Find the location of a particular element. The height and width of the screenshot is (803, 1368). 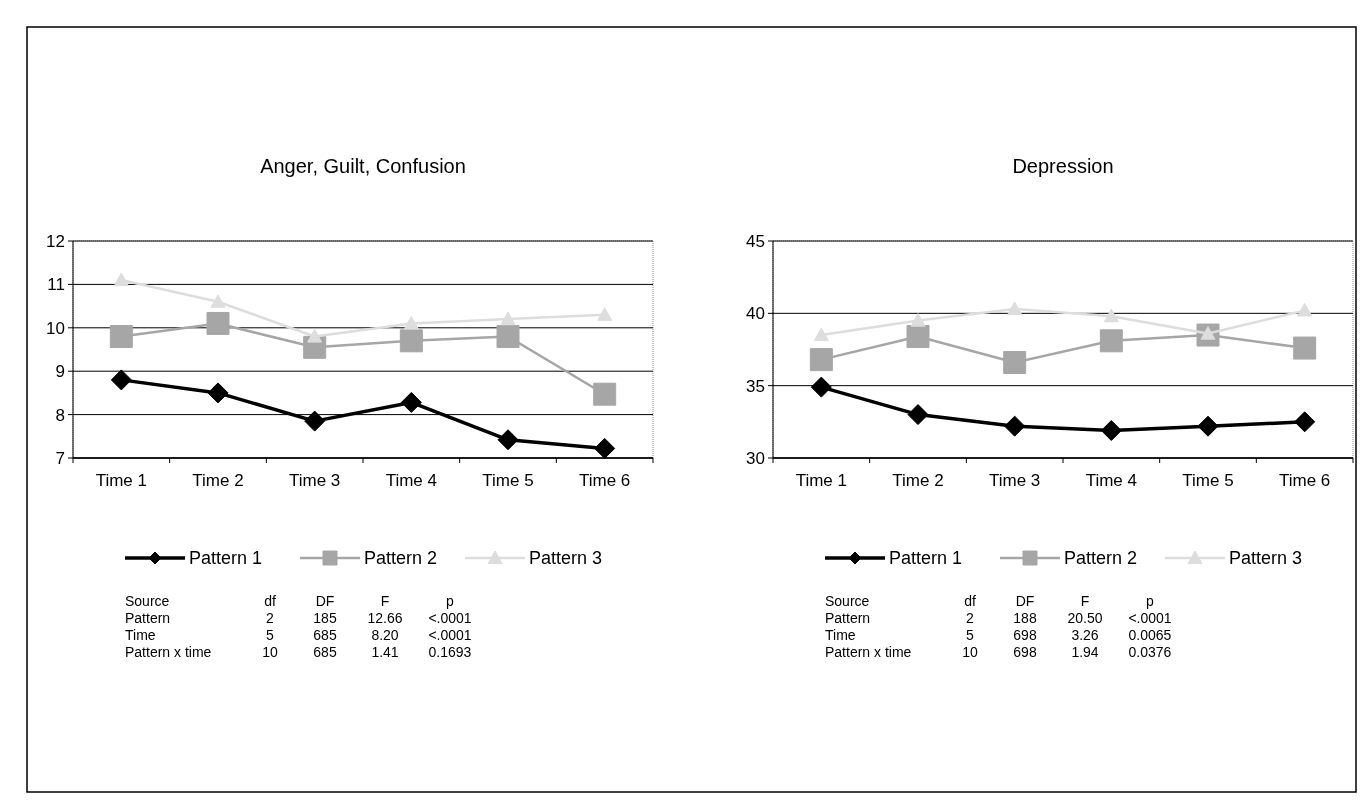

y-tick-label: 30 is located at coordinates (755, 458).